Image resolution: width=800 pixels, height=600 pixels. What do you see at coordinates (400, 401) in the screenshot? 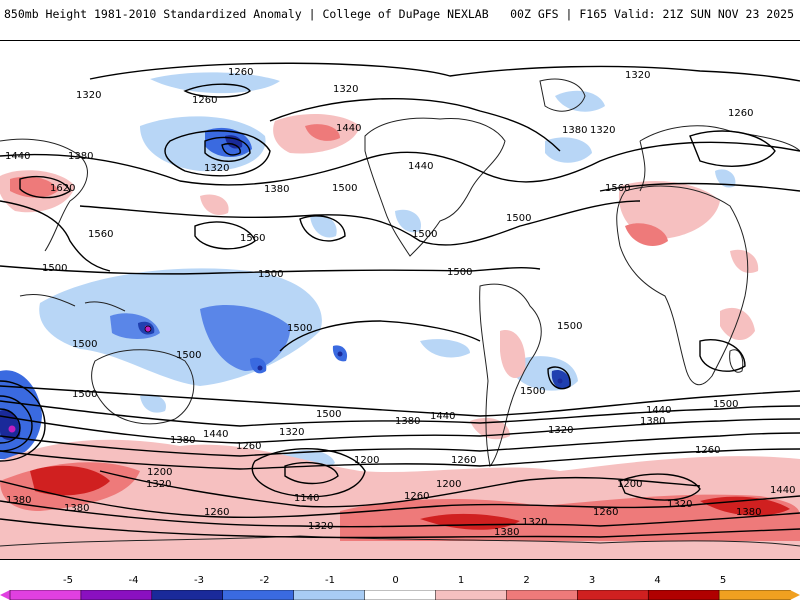
I see `contour-1500-south` at bounding box center [400, 401].